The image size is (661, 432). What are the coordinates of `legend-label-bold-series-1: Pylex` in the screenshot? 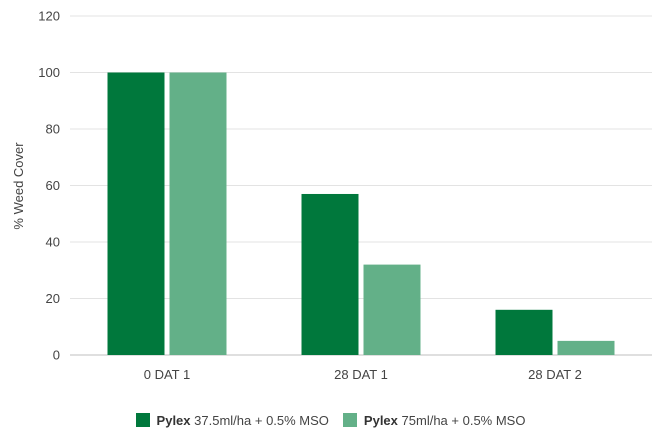 It's located at (173, 420).